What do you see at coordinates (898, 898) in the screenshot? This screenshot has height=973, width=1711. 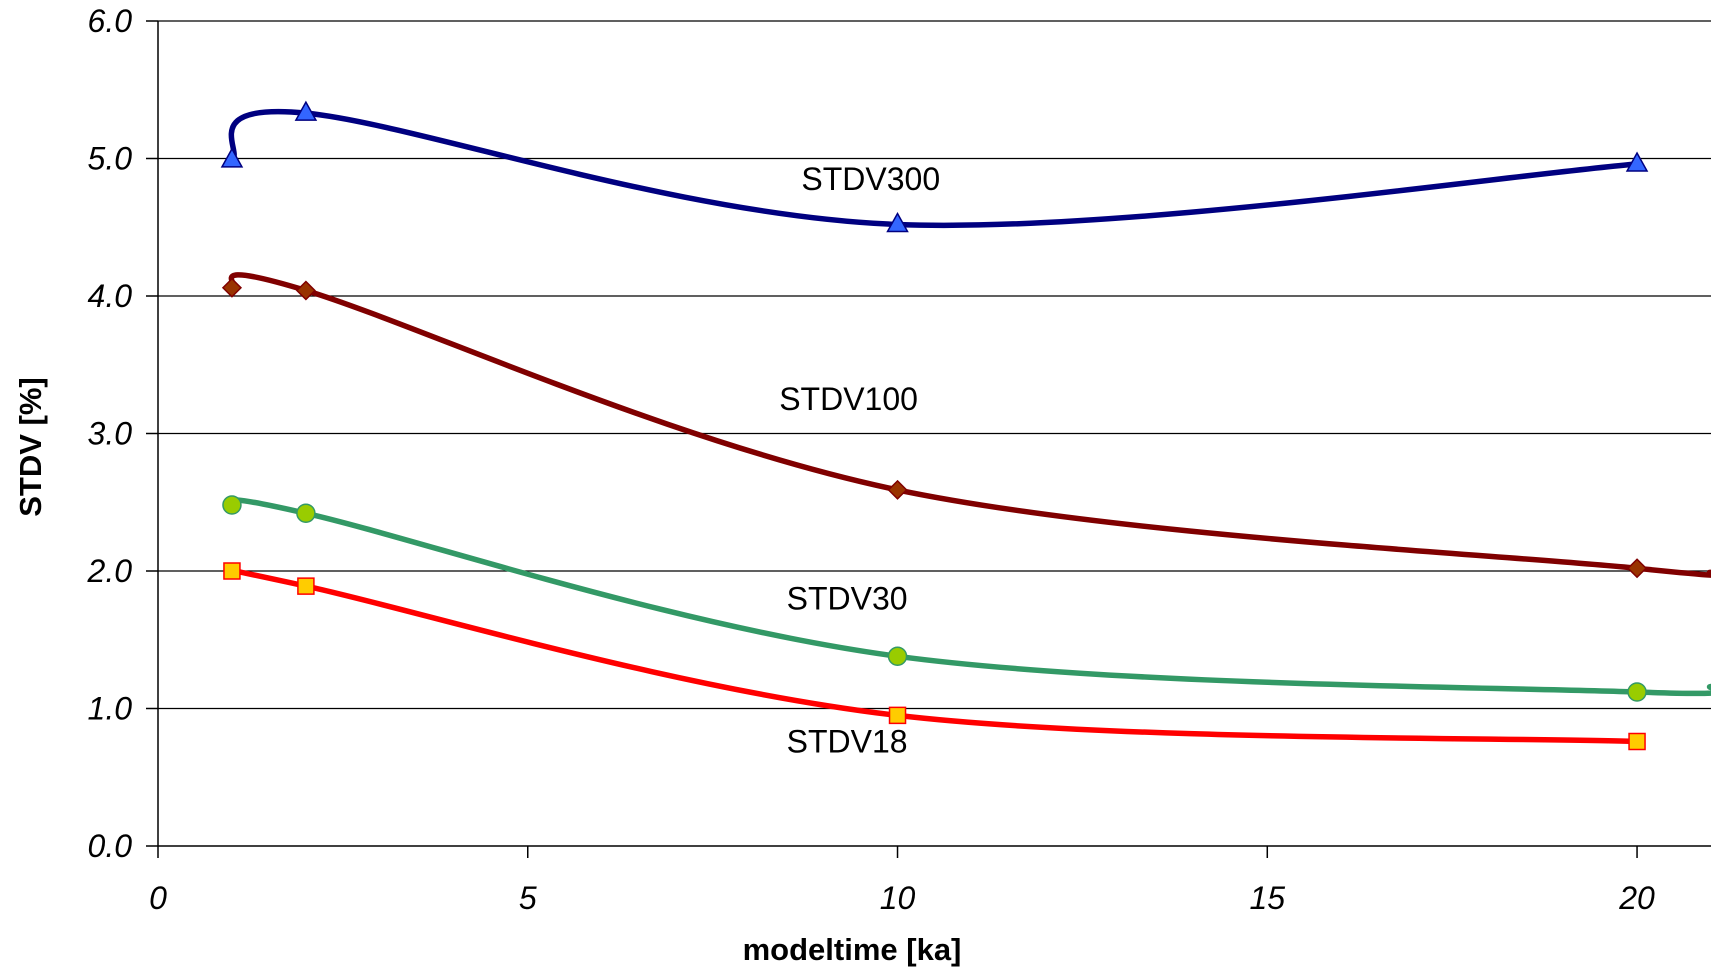 I see `x-tick-label: 10` at bounding box center [898, 898].